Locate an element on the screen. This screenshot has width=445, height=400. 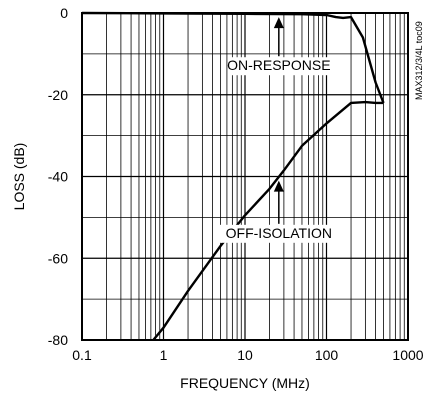
annotation-label: ON-RESPONSE is located at coordinates (278, 65).